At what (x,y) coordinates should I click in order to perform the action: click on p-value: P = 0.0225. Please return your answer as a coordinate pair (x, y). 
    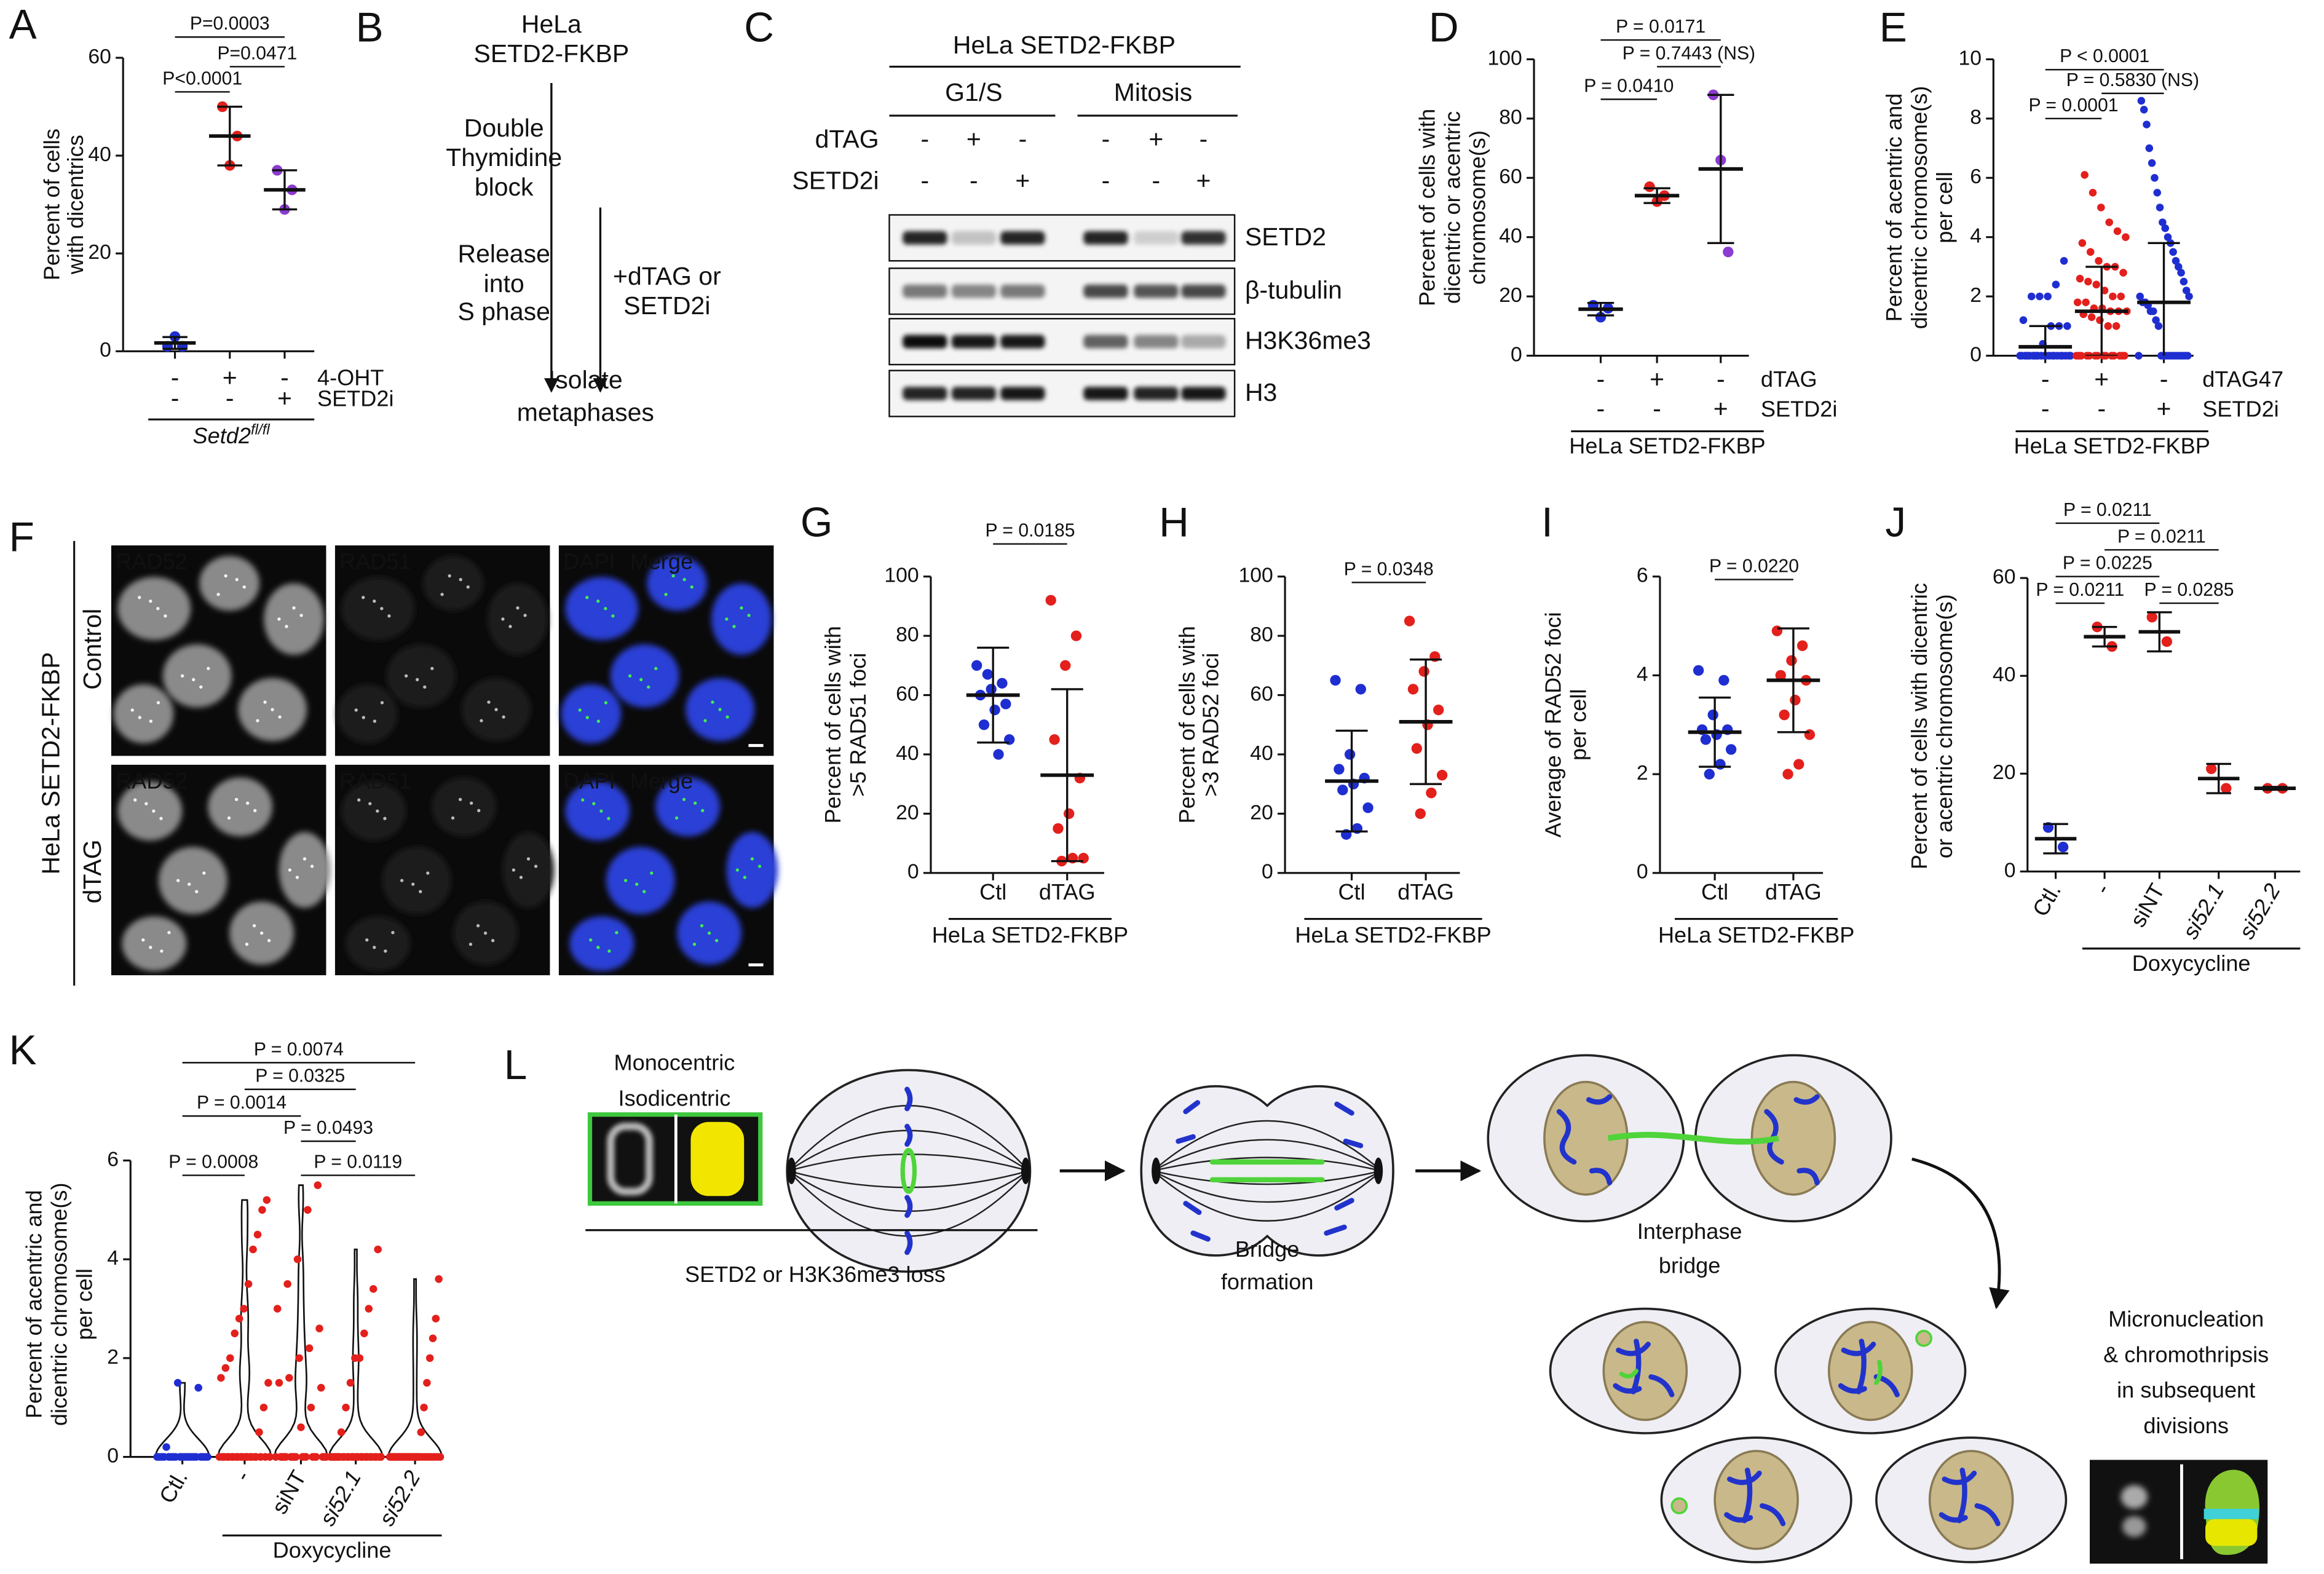
    Looking at the image, I should click on (2107, 563).